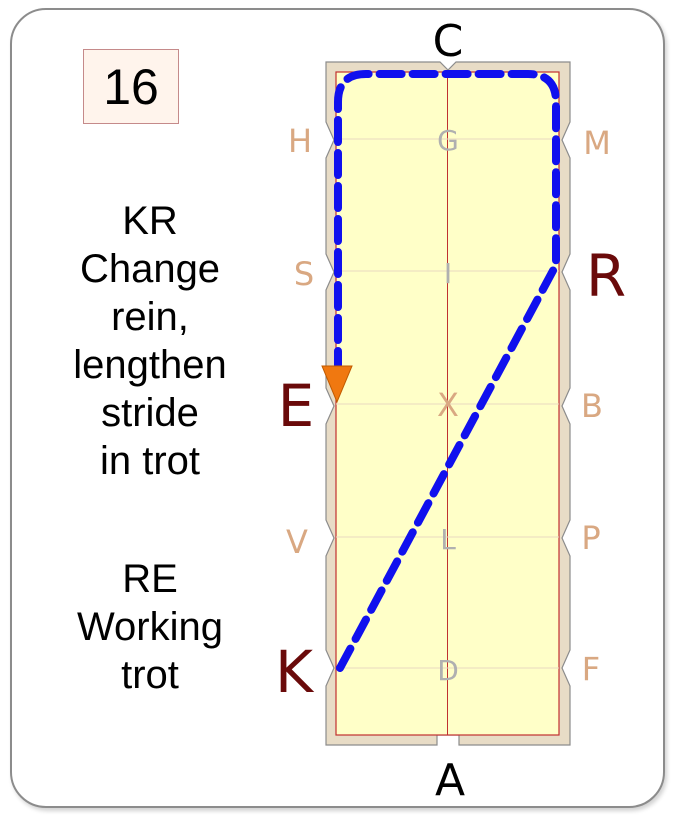 The image size is (673, 818). Describe the element at coordinates (304, 274) in the screenshot. I see `letter-s: S` at that location.